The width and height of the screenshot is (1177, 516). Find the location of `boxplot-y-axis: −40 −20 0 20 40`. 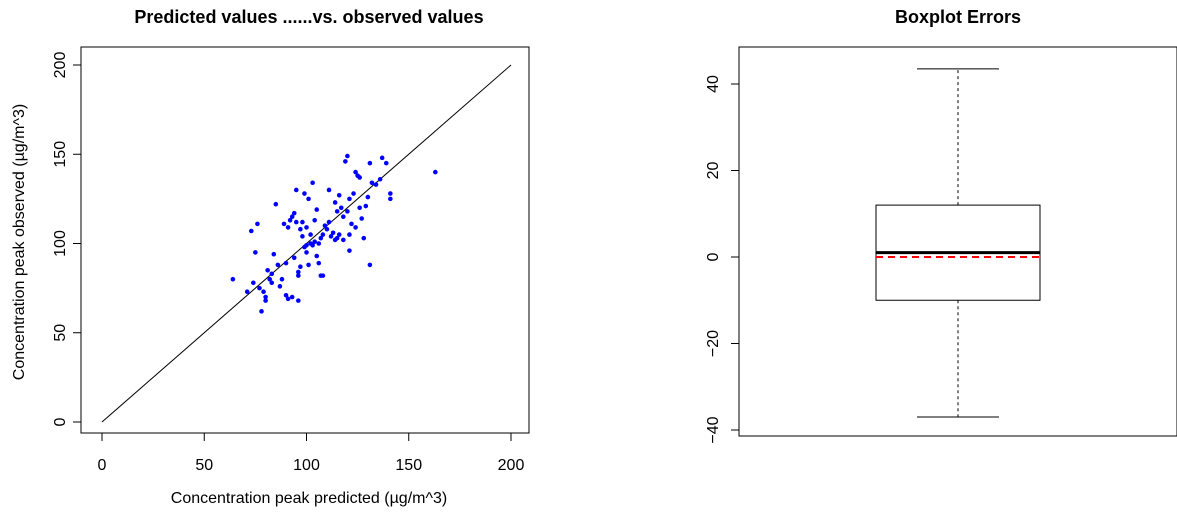

boxplot-y-axis: −40 −20 0 20 40 is located at coordinates (722, 259).